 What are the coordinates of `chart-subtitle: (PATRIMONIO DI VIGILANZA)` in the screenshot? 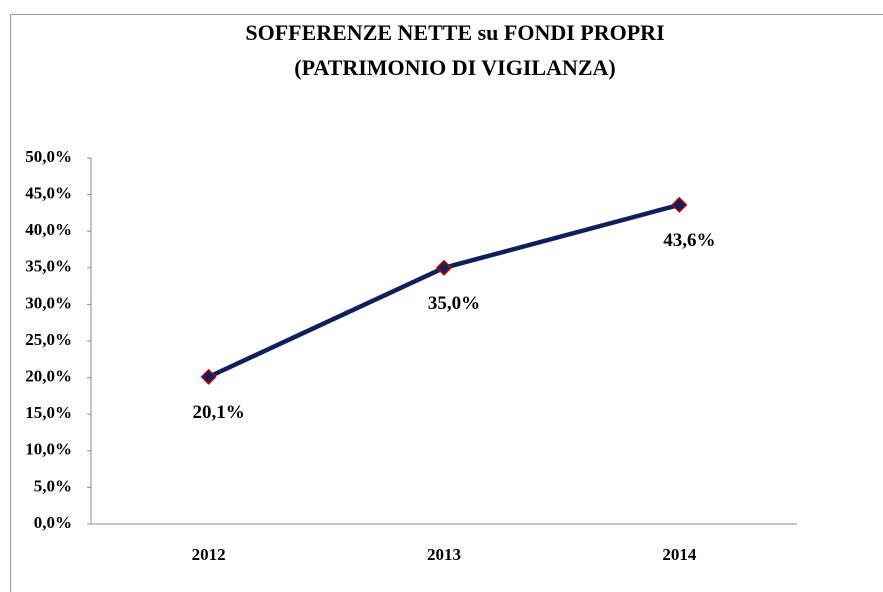 It's located at (454, 67).